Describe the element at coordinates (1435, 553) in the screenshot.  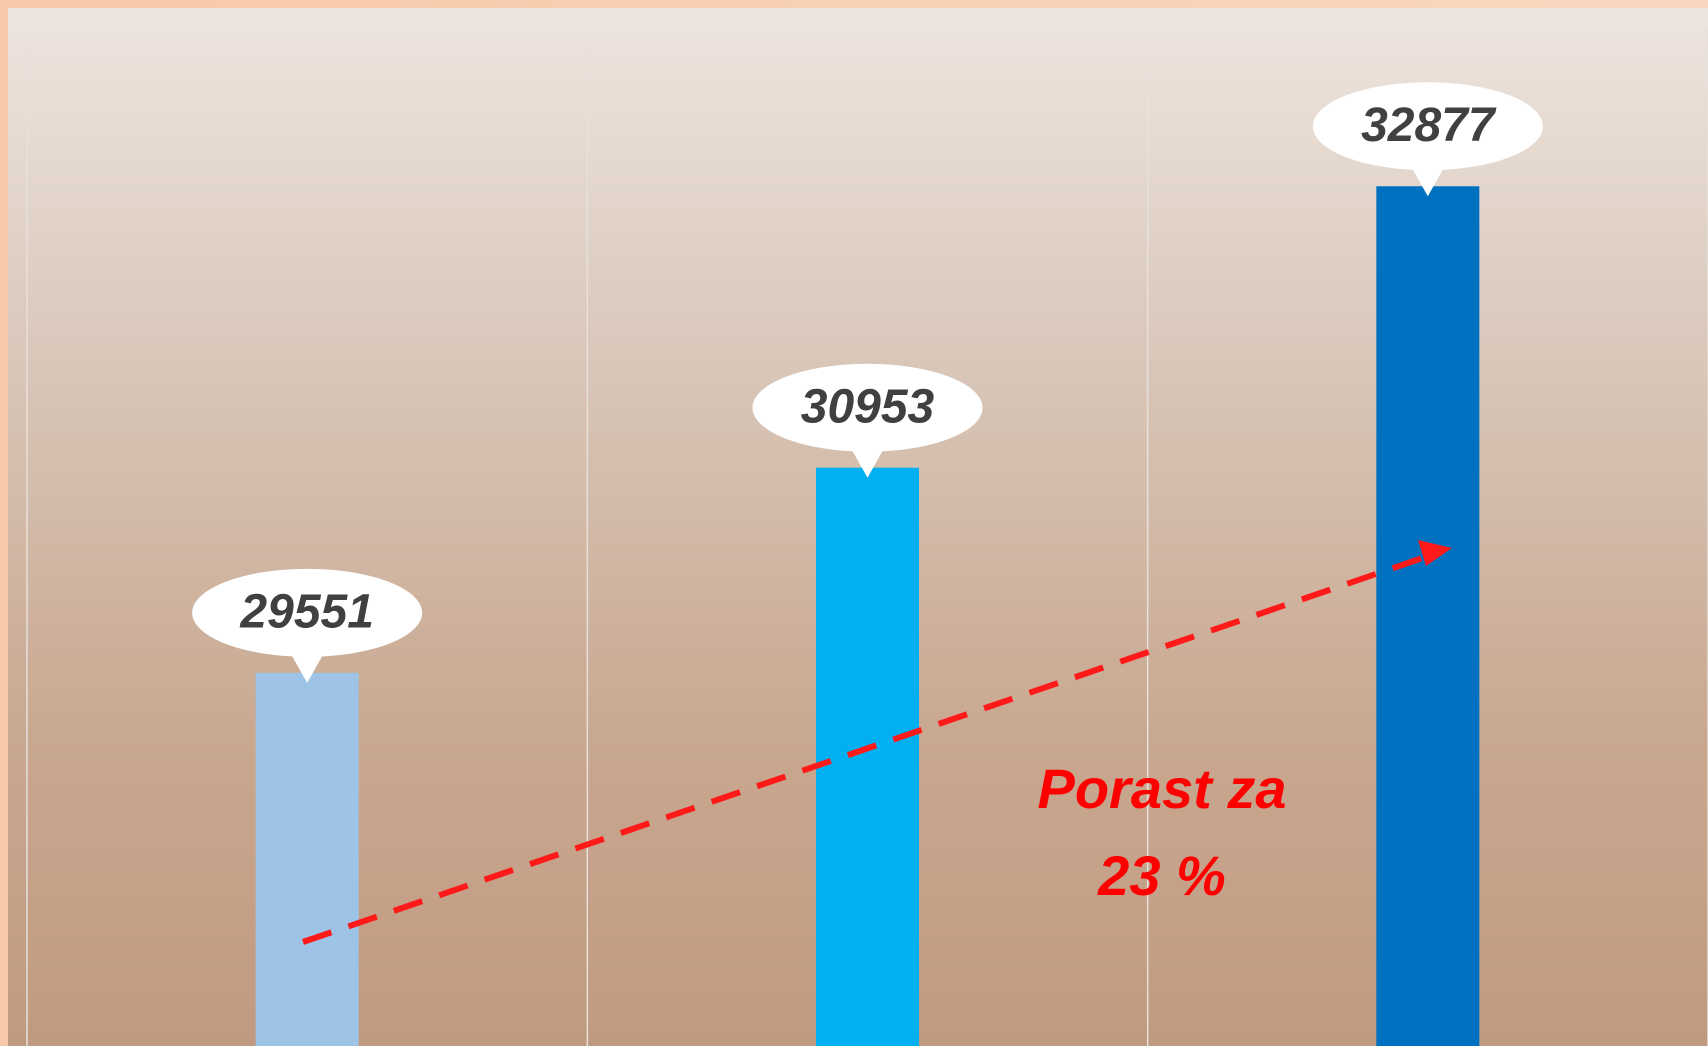
I see `arrow-head` at that location.